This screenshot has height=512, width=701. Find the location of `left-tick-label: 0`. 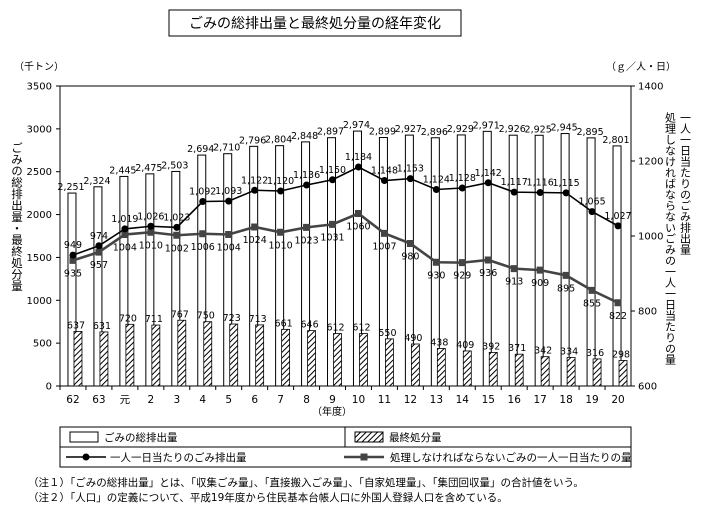

left-tick-label: 0 is located at coordinates (49, 387).